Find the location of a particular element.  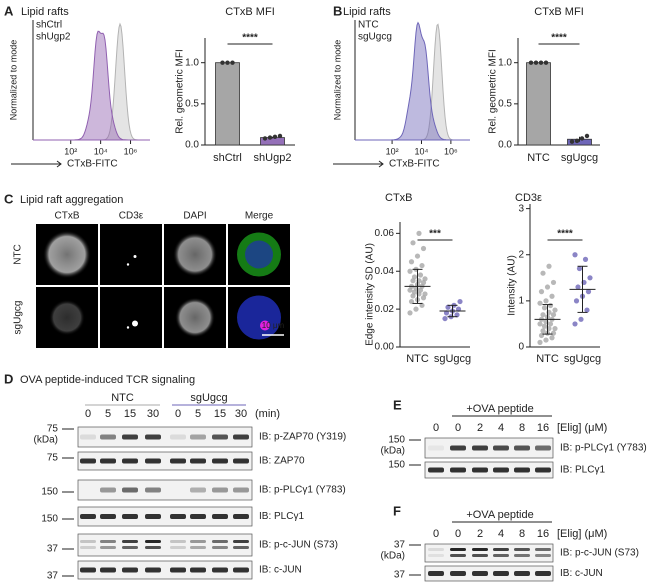

mw-marker: 75 is located at coordinates (53, 429).